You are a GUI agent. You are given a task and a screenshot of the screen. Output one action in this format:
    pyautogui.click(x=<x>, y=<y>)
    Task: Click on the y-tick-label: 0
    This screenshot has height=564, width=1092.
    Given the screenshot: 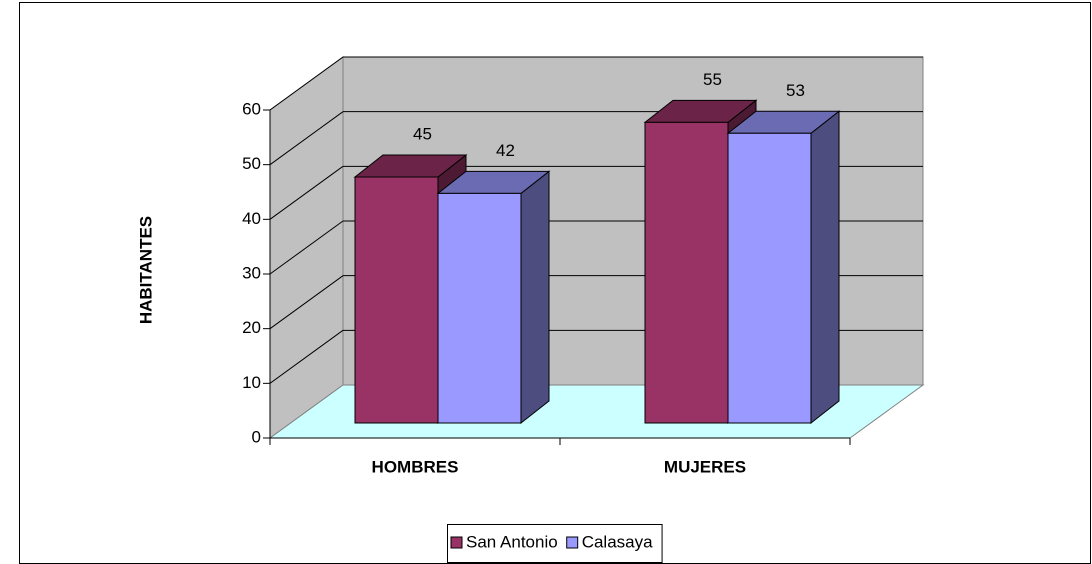 What is the action you would take?
    pyautogui.click(x=256, y=436)
    